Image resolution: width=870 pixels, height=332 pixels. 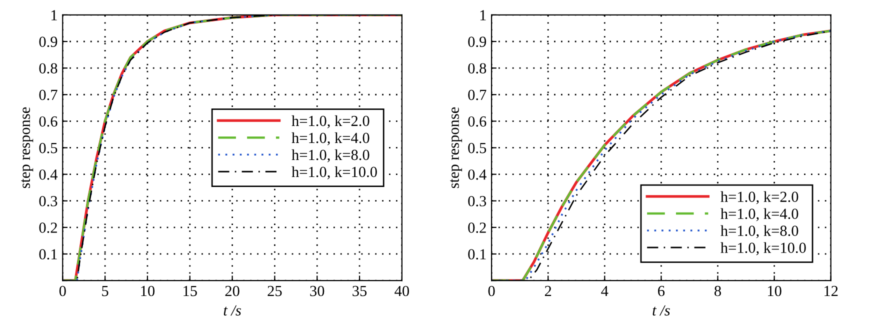 What do you see at coordinates (190, 291) in the screenshot?
I see `x-tick-label: 15` at bounding box center [190, 291].